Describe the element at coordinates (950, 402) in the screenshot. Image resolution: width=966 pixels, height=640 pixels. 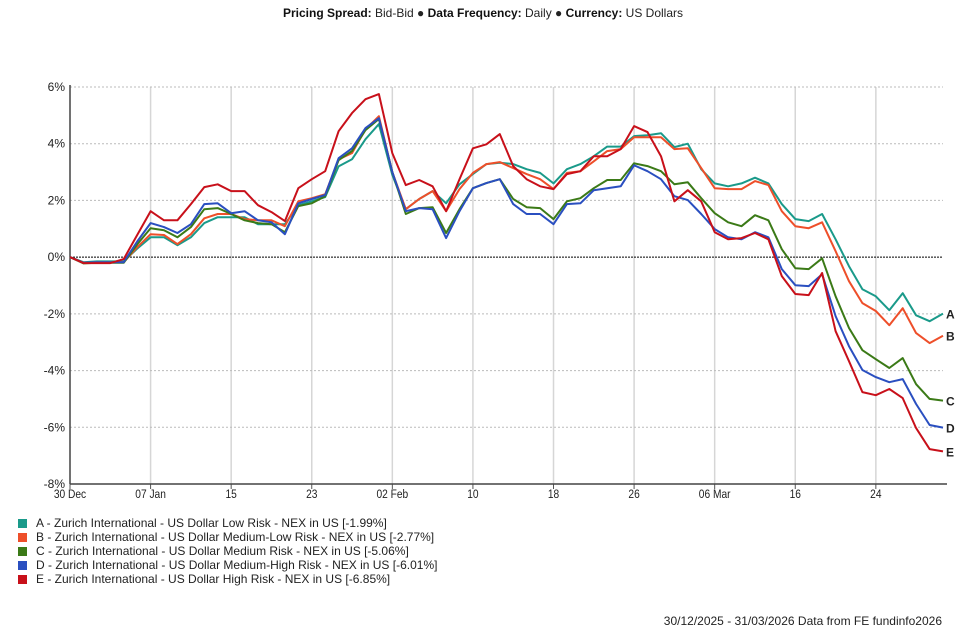
I see `series-end-label-c: C` at that location.